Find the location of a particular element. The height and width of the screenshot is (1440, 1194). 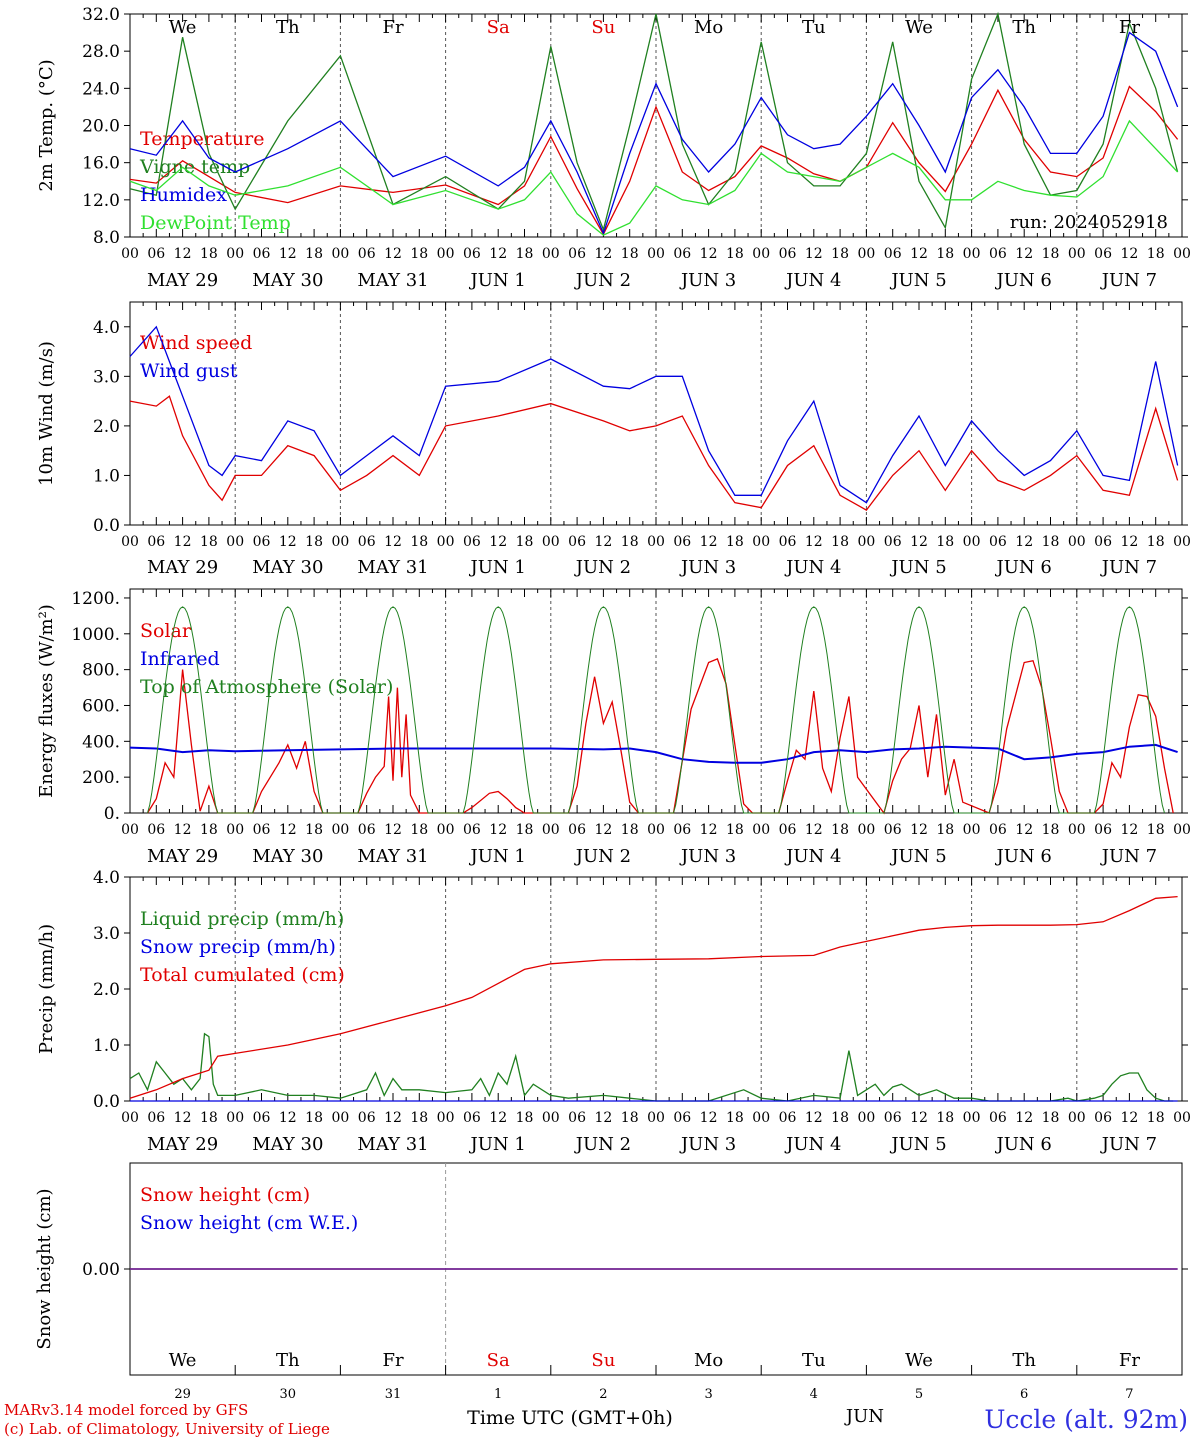

y-tick-label: 800. is located at coordinates (101, 671).